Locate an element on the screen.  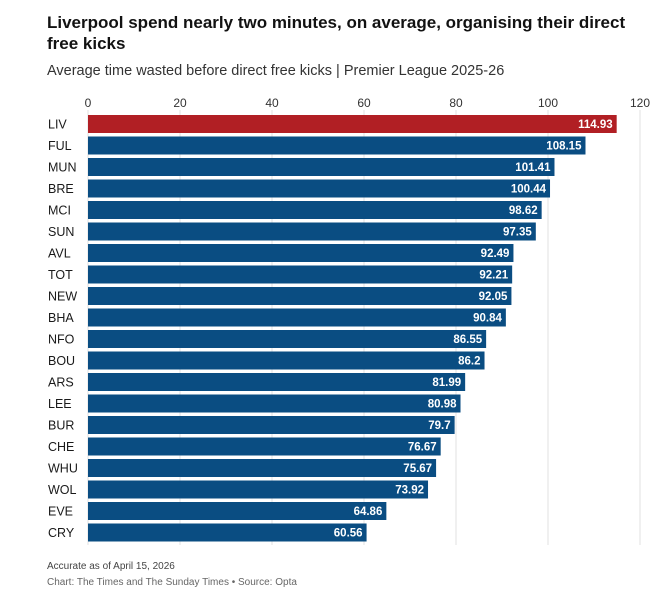
bar-tot is located at coordinates (300, 274).